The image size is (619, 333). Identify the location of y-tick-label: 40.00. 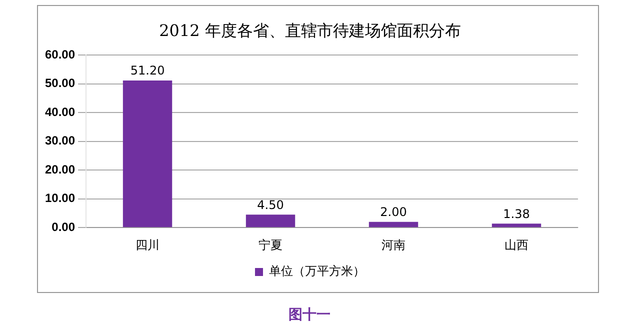
(60, 111).